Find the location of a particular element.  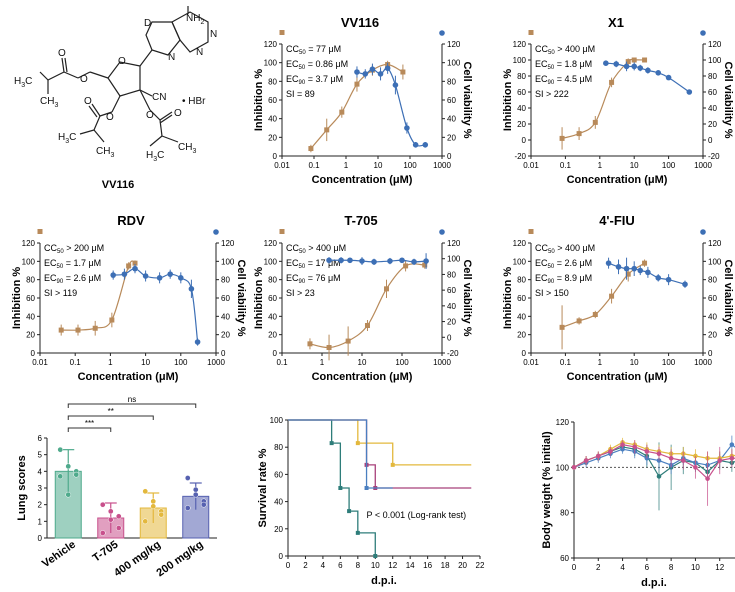

t705-annotation: EC50 = 17 μM is located at coordinates (313, 264).